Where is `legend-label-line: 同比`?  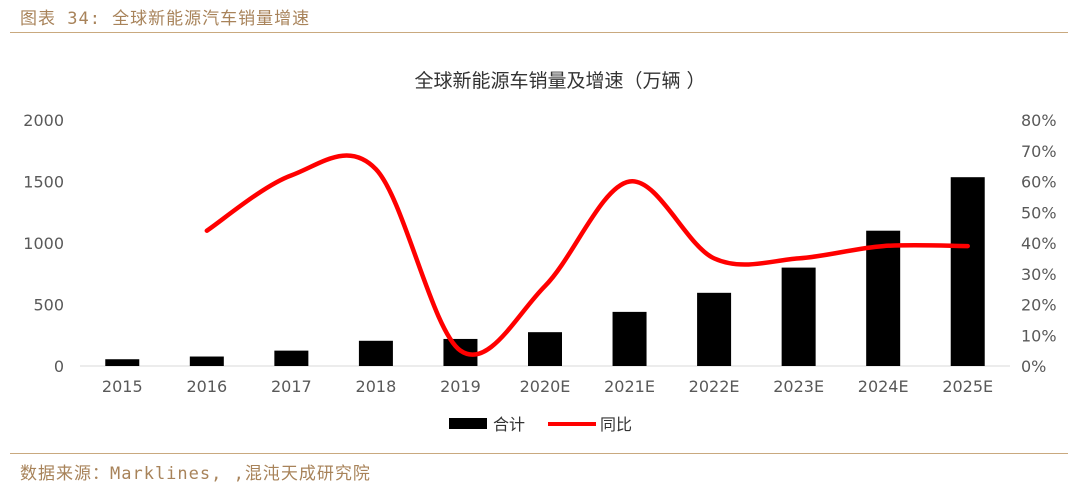 legend-label-line: 同比 is located at coordinates (616, 424).